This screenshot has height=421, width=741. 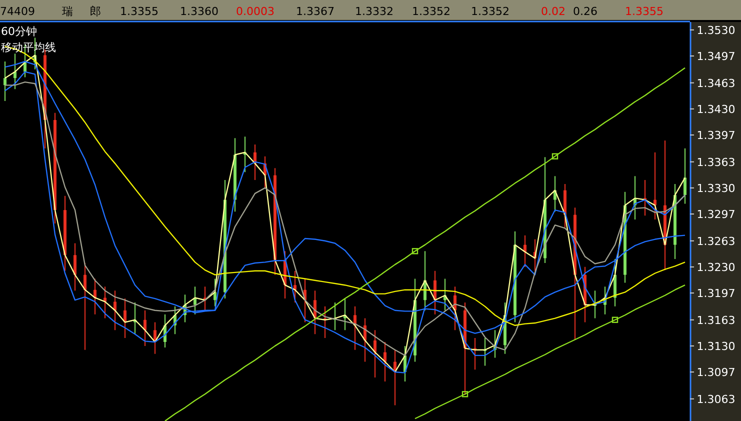 What do you see at coordinates (255, 11) in the screenshot?
I see `text: 0.0003` at bounding box center [255, 11].